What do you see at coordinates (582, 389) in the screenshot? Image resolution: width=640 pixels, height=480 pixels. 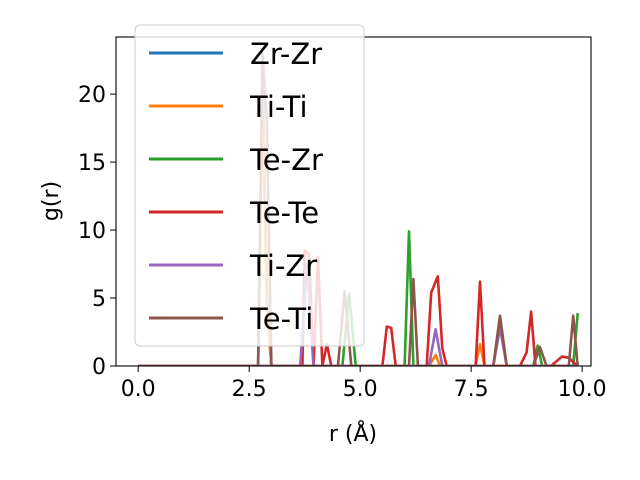 I see `x-tick-label: 10.0` at bounding box center [582, 389].